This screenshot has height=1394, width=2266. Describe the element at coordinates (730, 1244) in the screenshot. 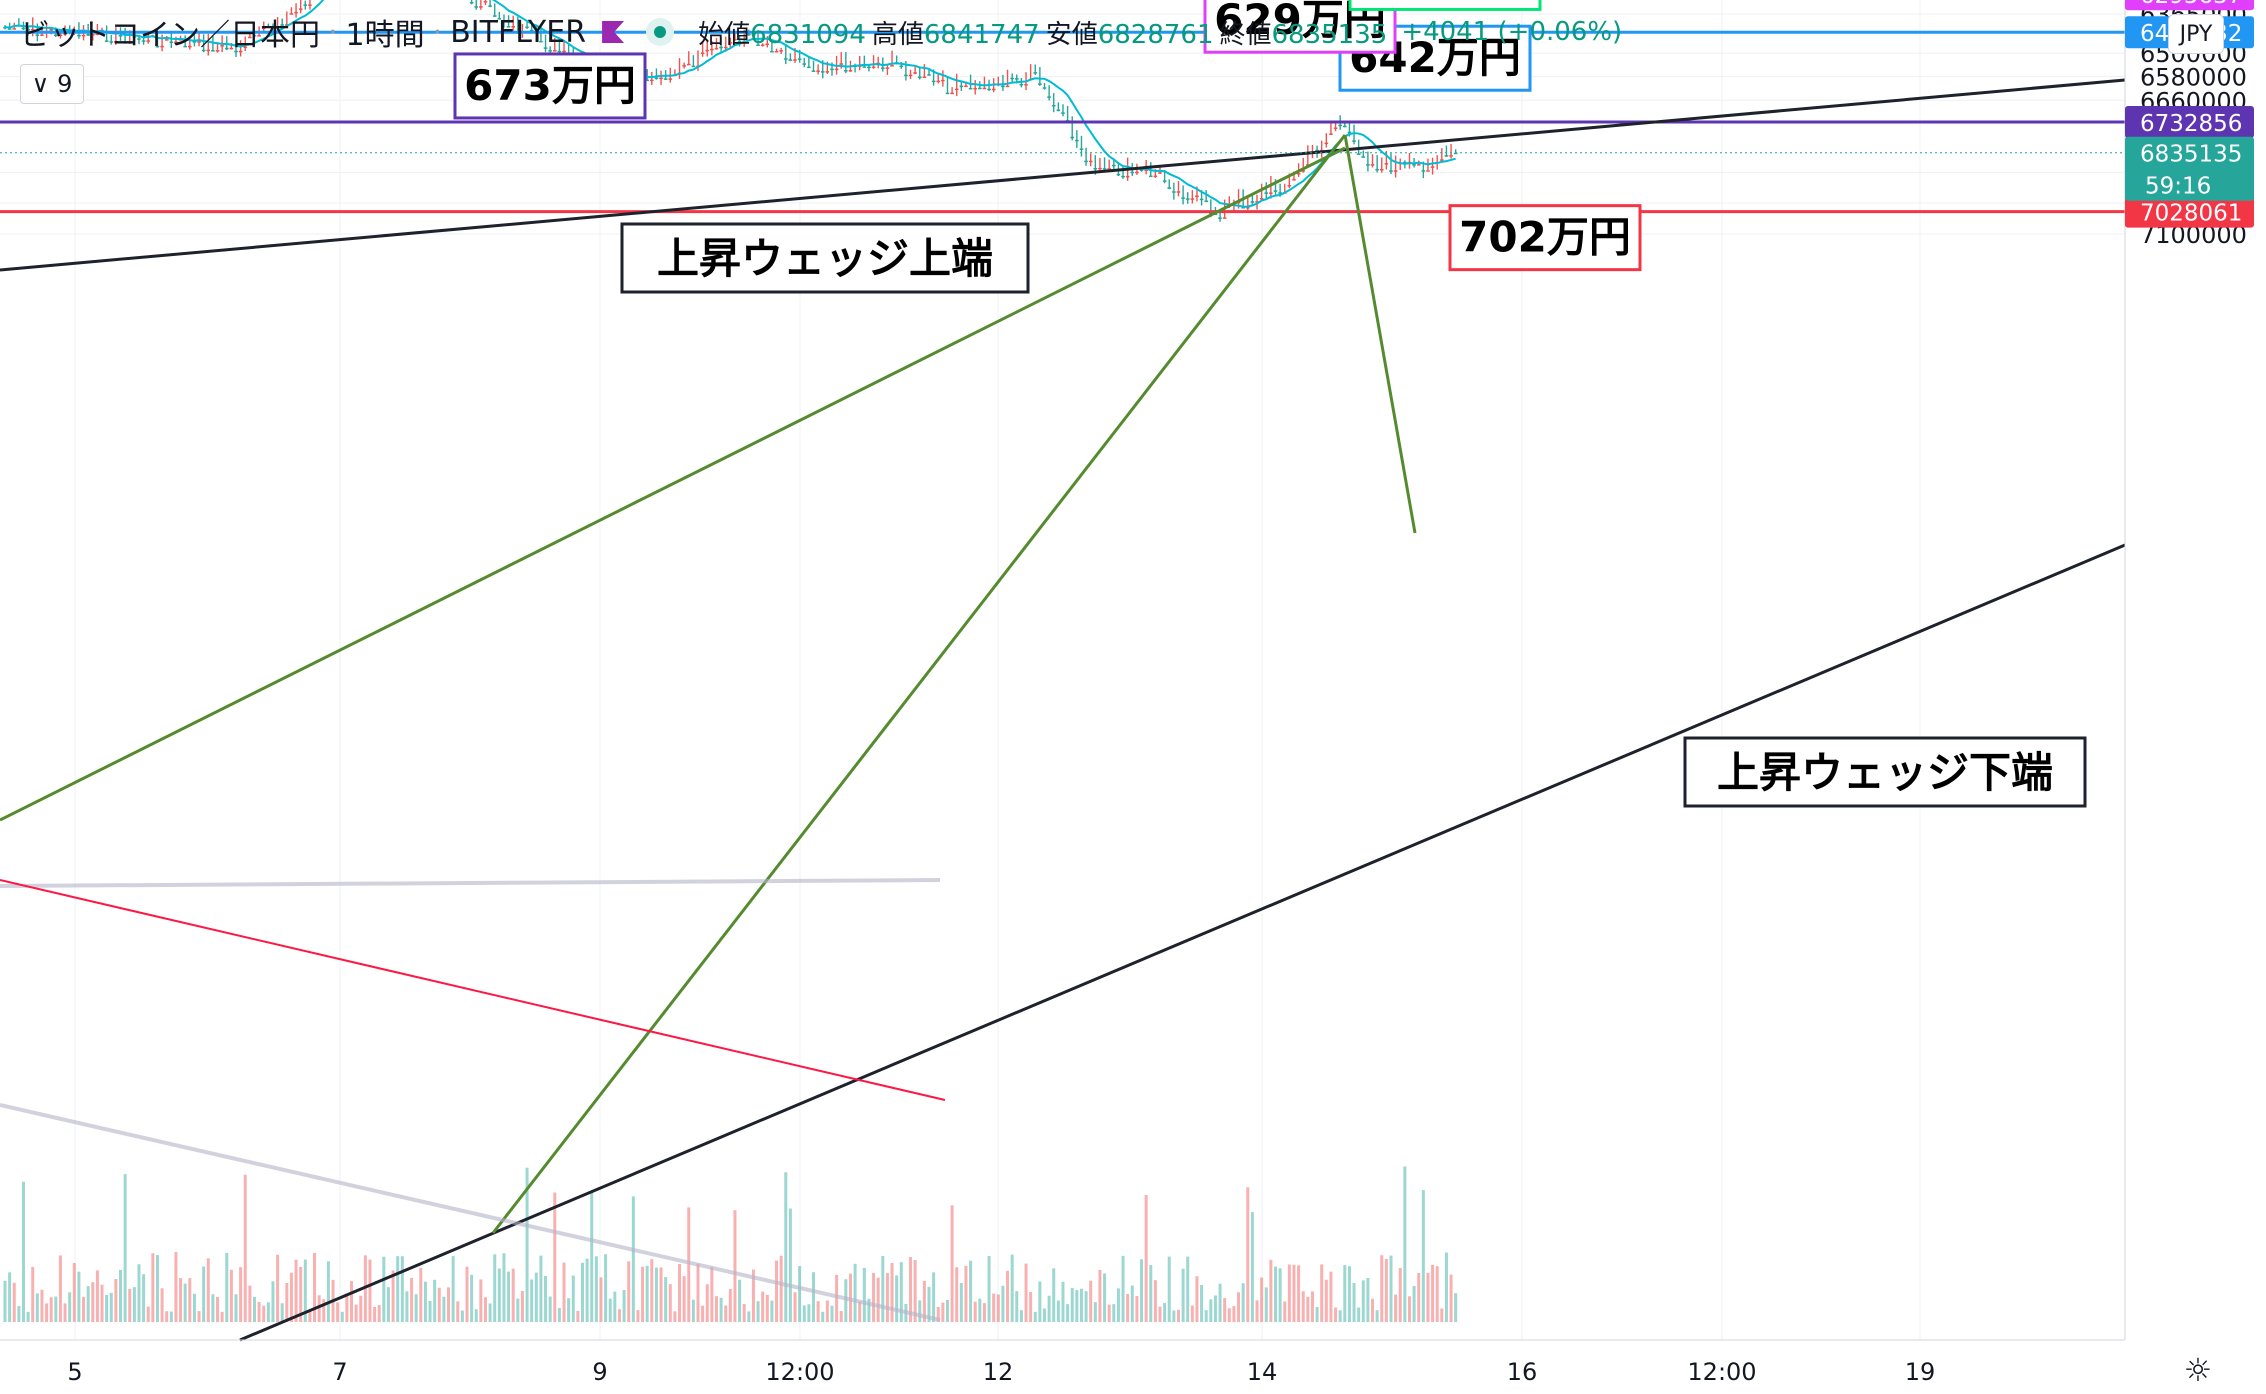

I see `volume-bars` at that location.